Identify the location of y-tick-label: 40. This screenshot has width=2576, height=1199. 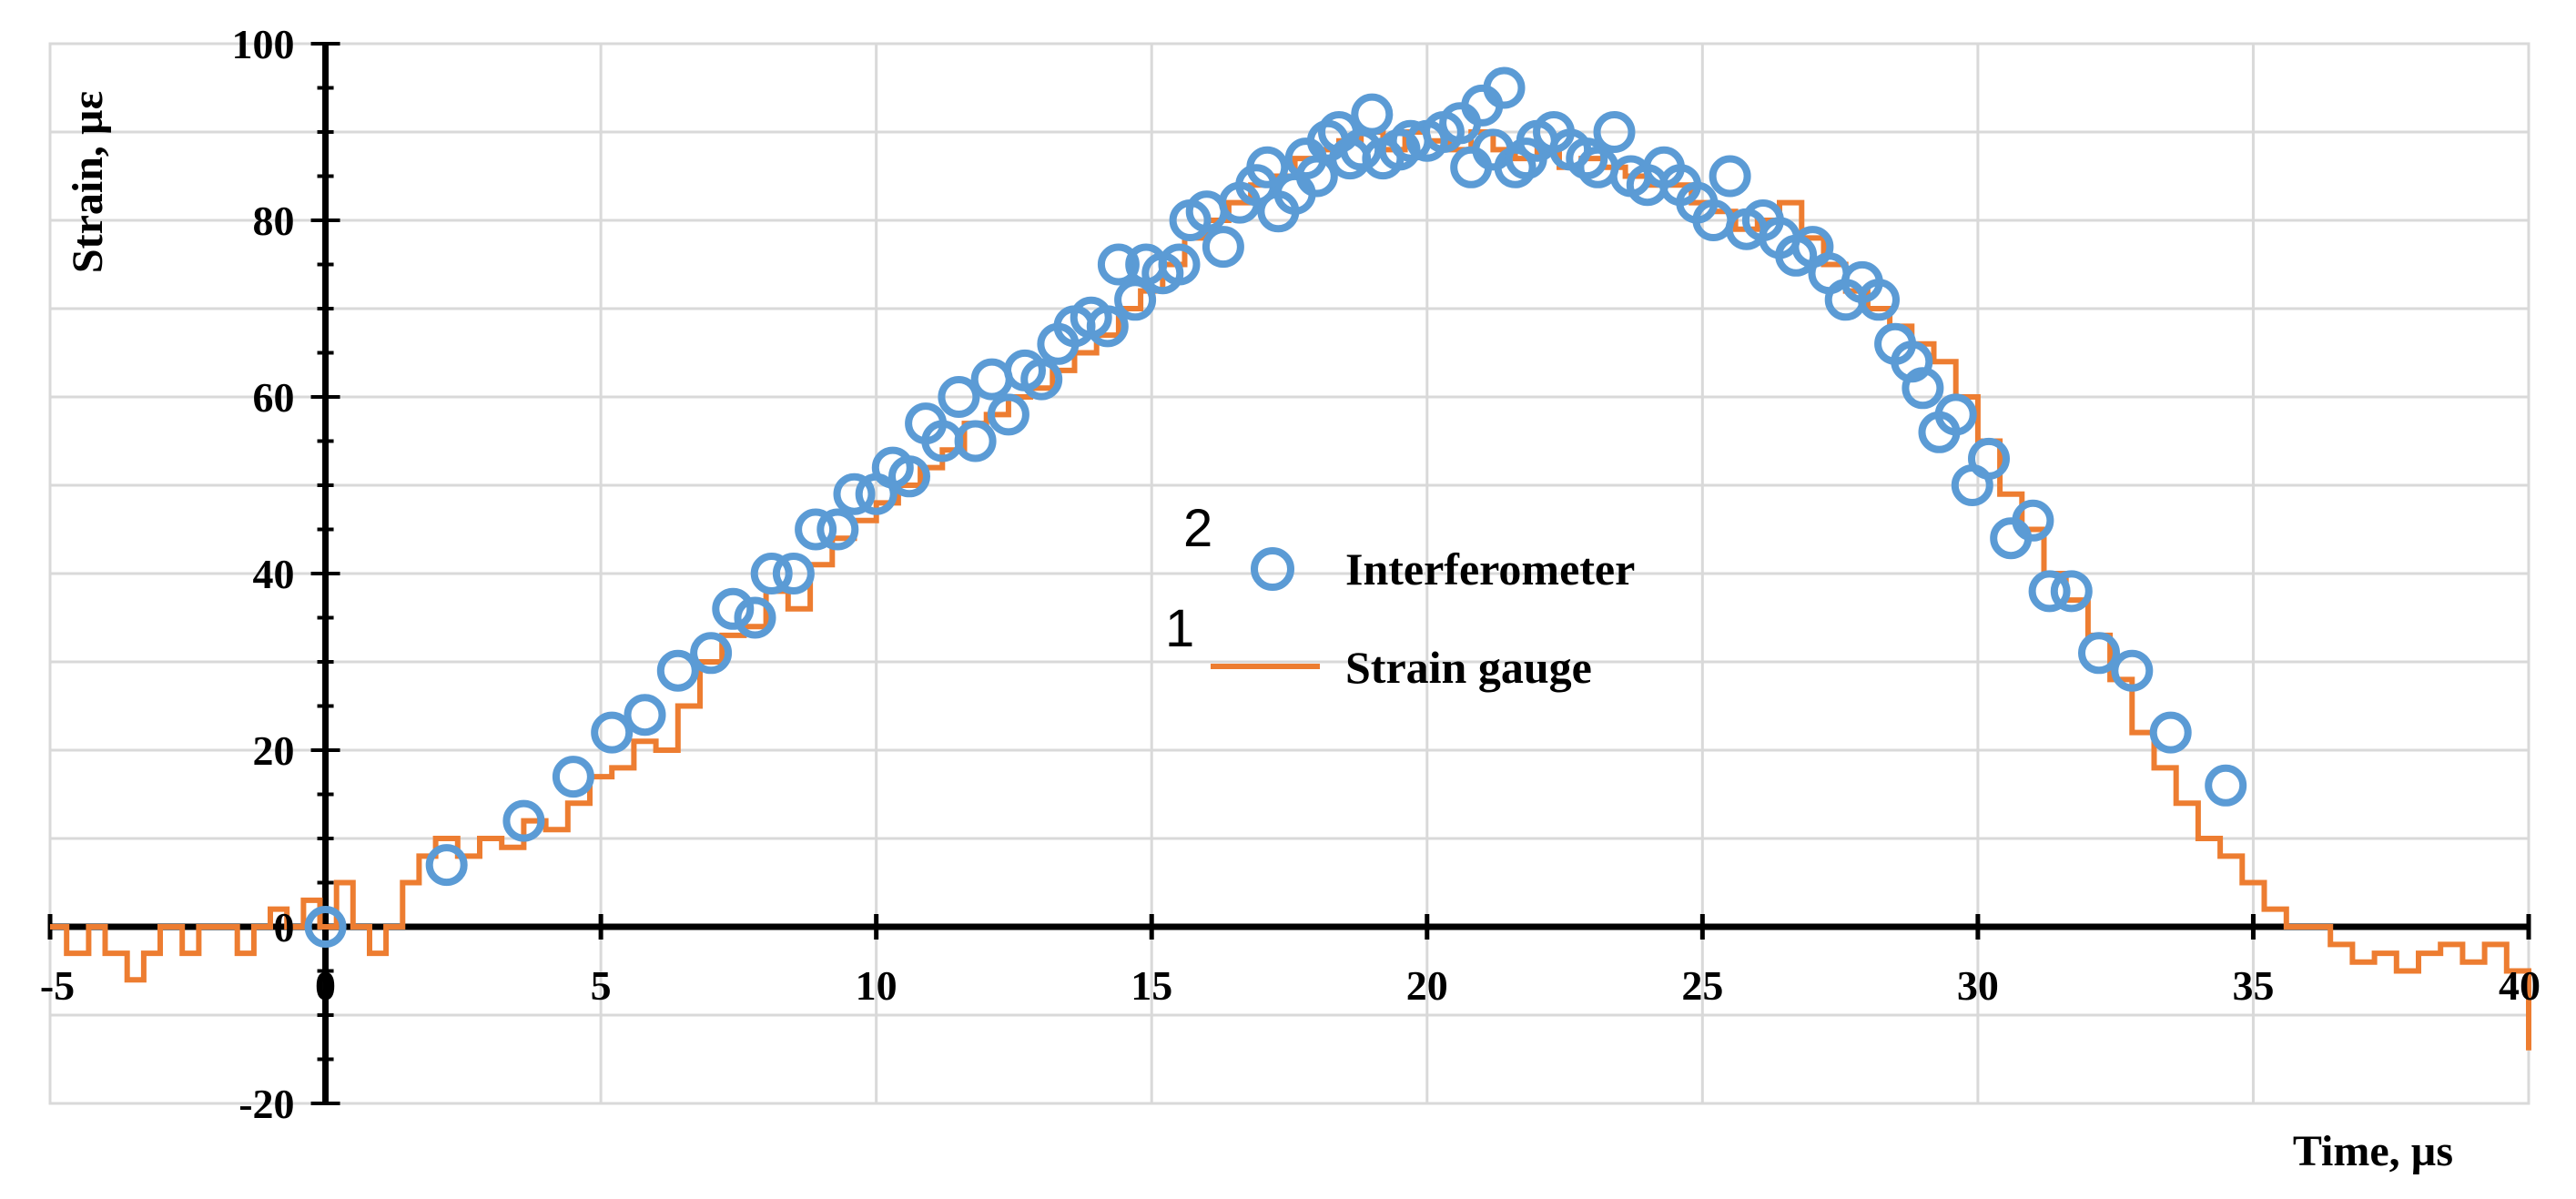
(274, 574).